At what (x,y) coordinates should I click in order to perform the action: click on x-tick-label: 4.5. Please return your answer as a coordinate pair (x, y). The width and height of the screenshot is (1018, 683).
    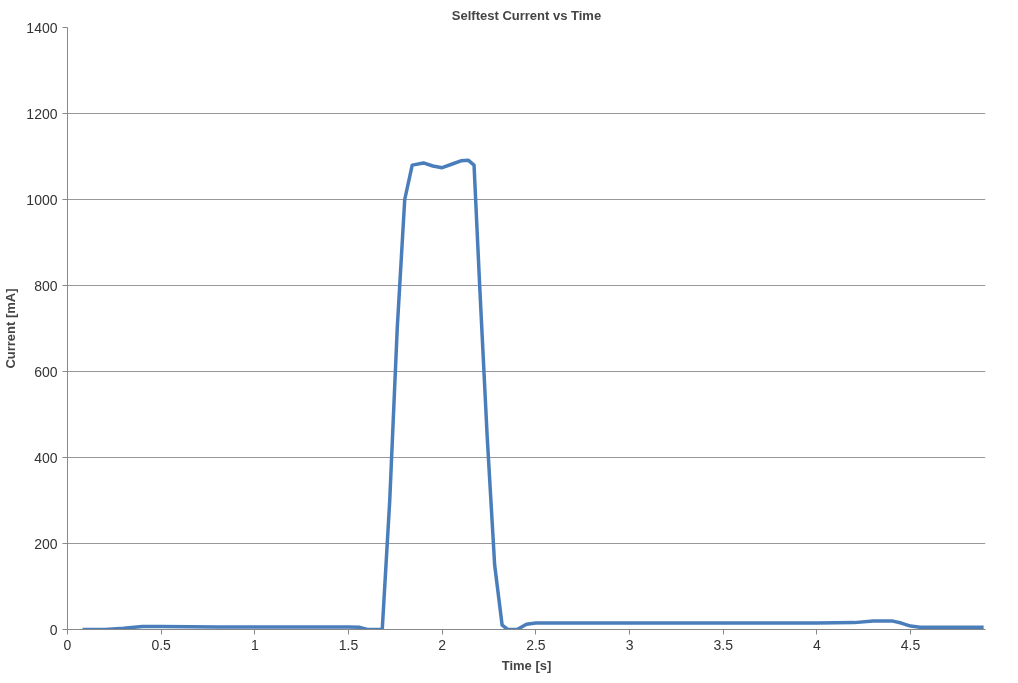
    Looking at the image, I should click on (910, 644).